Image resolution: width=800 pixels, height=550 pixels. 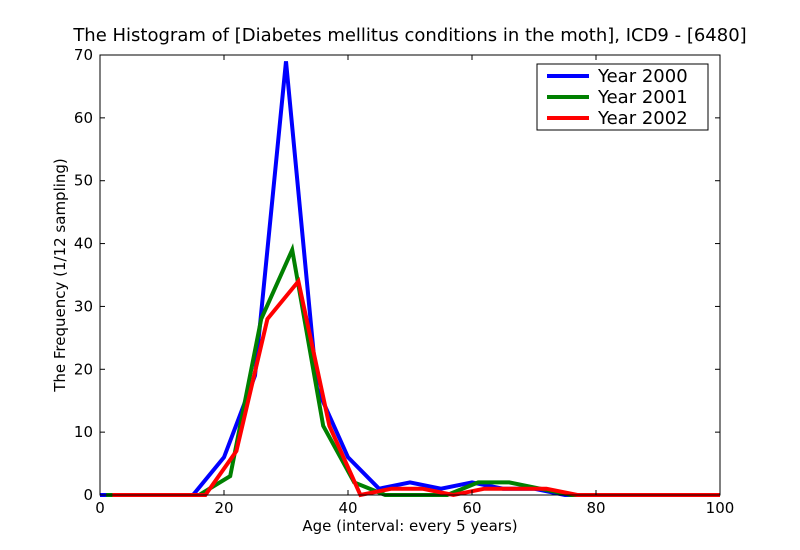 I want to click on y-tick-label: 60, so click(x=83, y=118).